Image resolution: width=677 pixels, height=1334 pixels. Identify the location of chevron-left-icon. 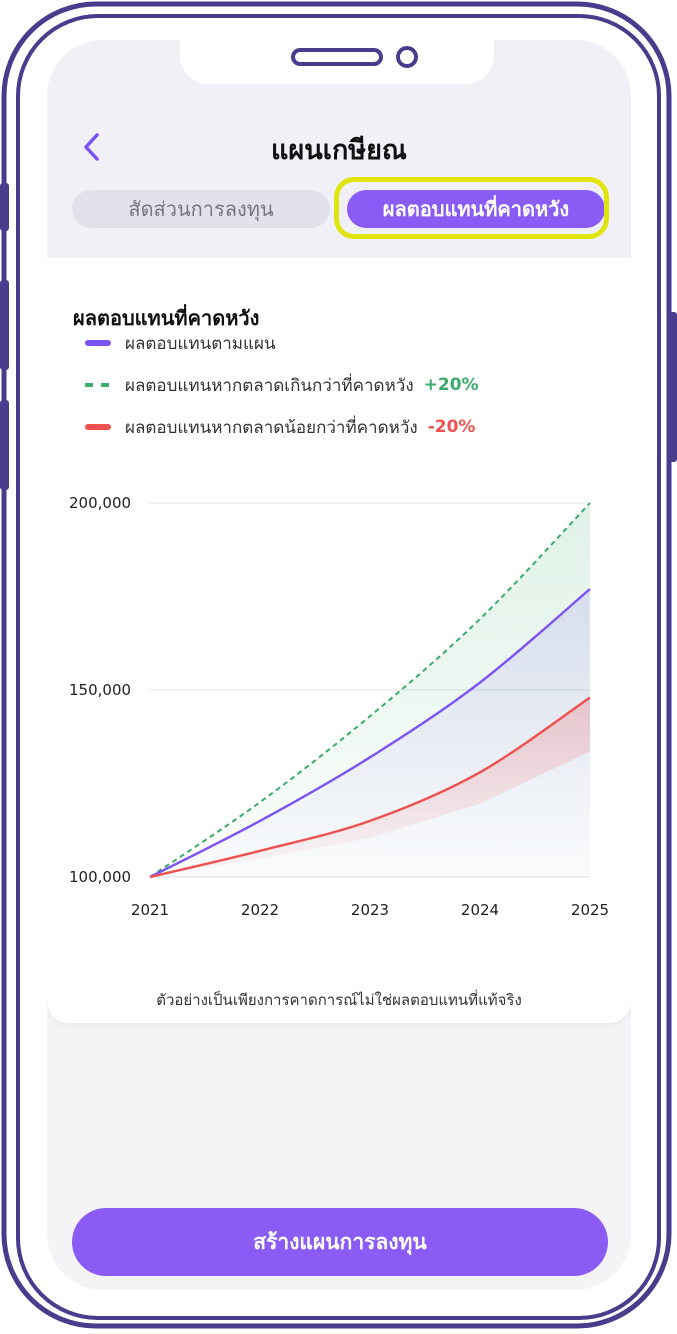
(92, 147).